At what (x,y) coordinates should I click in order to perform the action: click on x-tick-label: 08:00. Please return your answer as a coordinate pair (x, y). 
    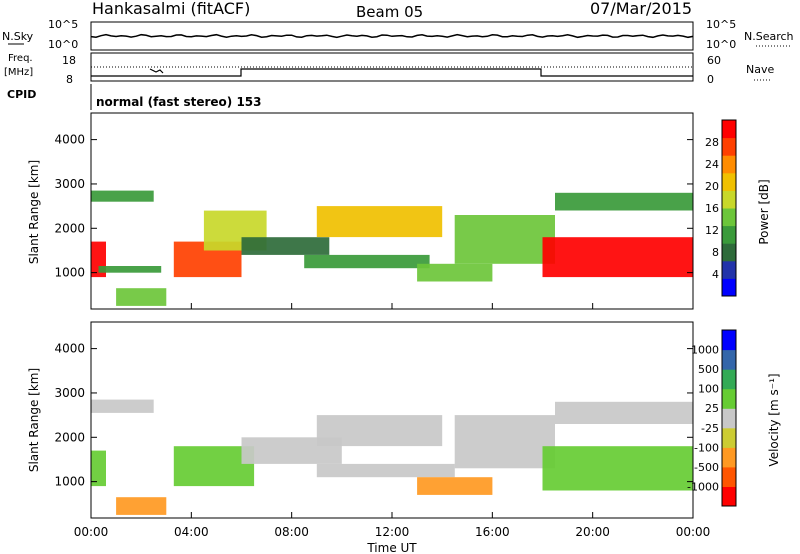
    Looking at the image, I should click on (291, 532).